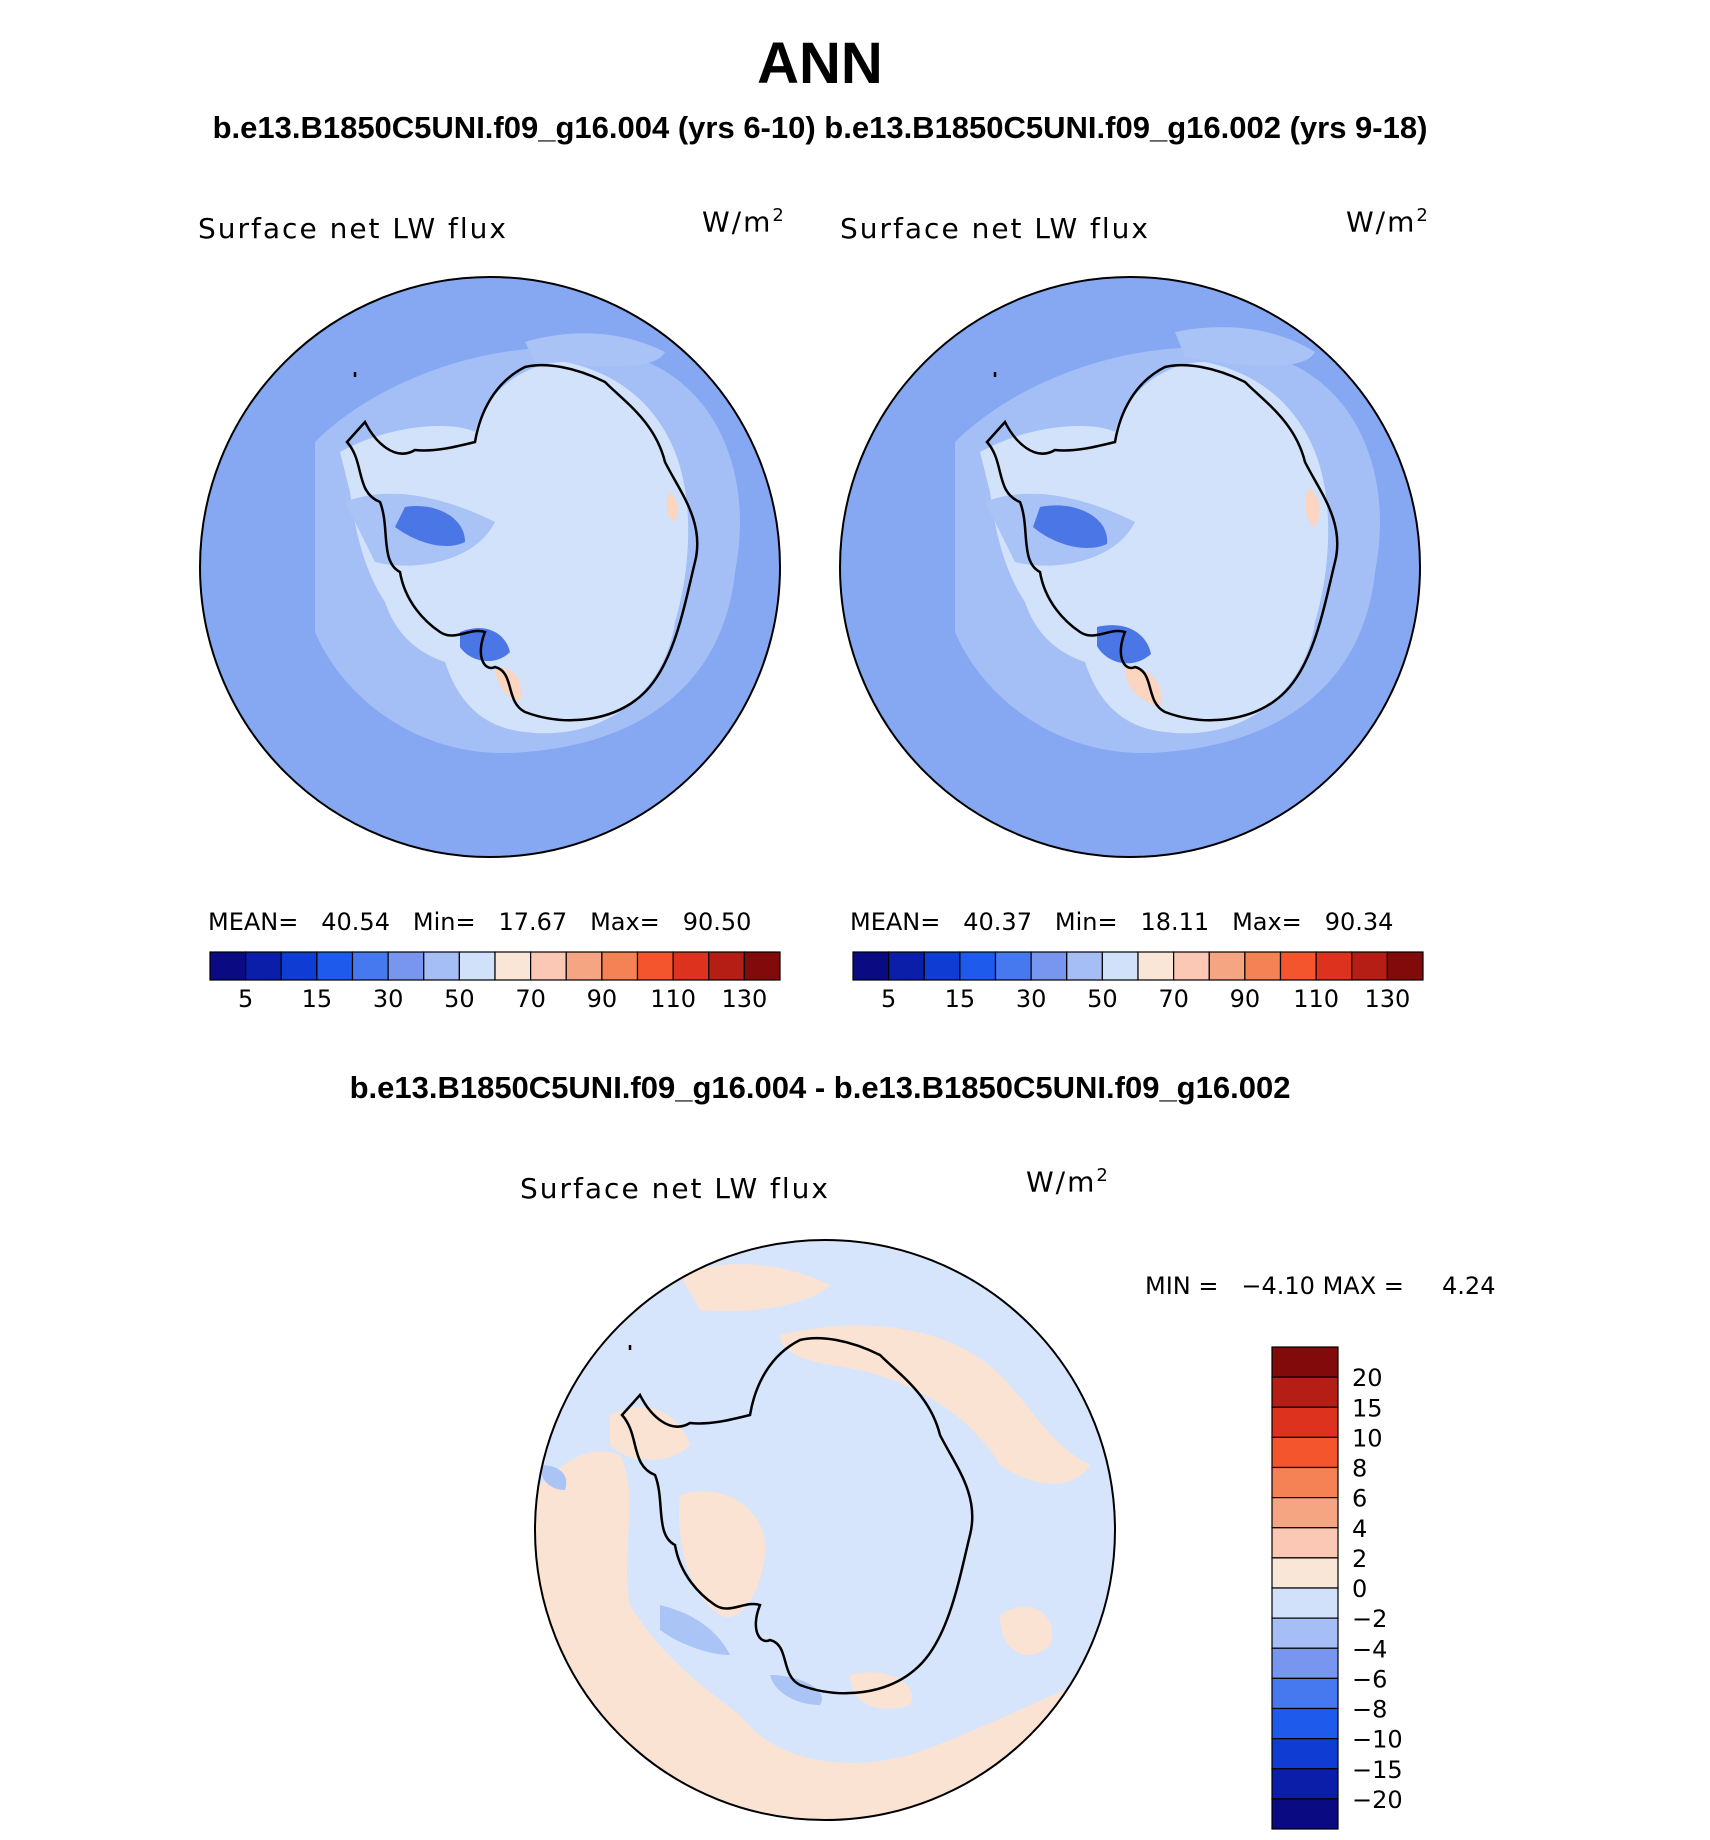  I want to click on panel3-stats: MIN = −4.10 MAX = 4.24, so click(1320, 1286).